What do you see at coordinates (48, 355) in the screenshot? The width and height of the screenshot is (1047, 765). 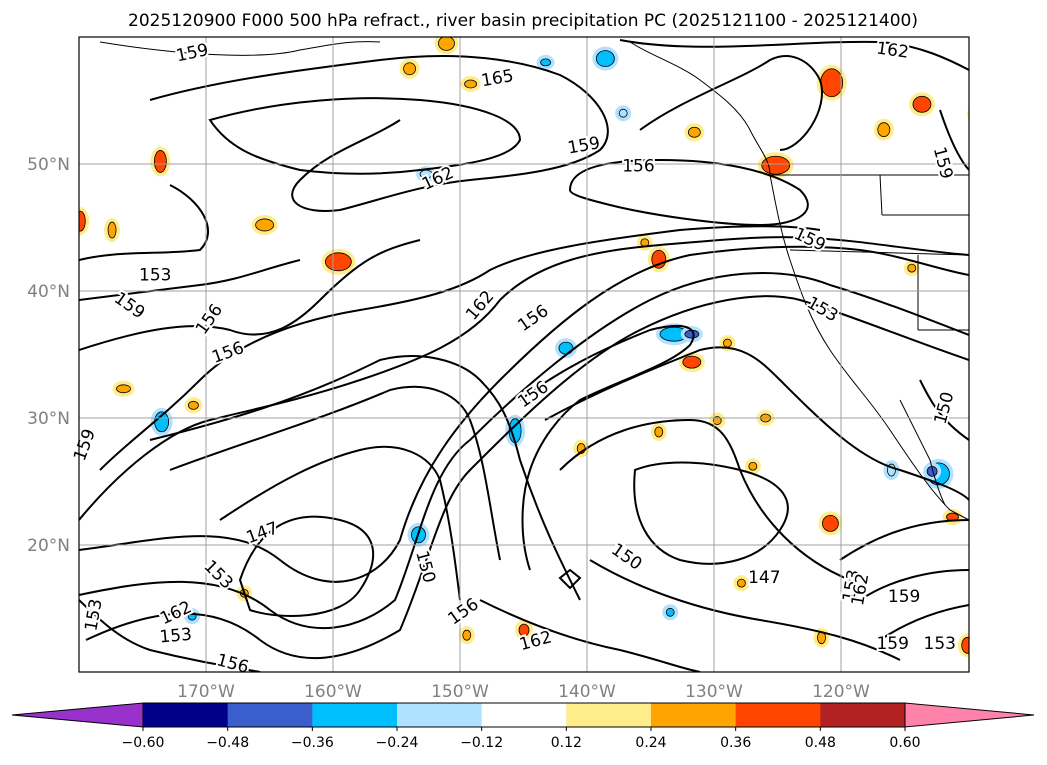 I see `lat-axis: 20°N 30°N 40°N 50°N` at bounding box center [48, 355].